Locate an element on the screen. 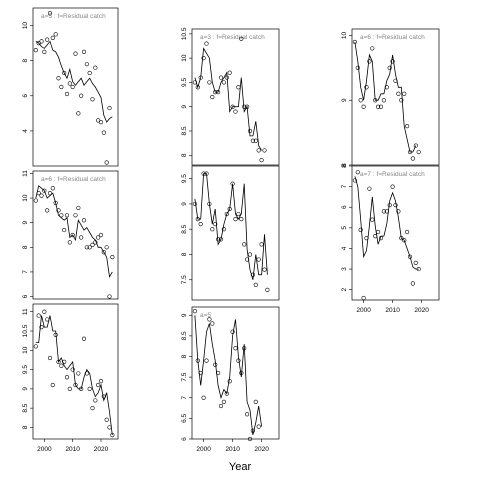  y-tick-label: 10.5 is located at coordinates (184, 33).